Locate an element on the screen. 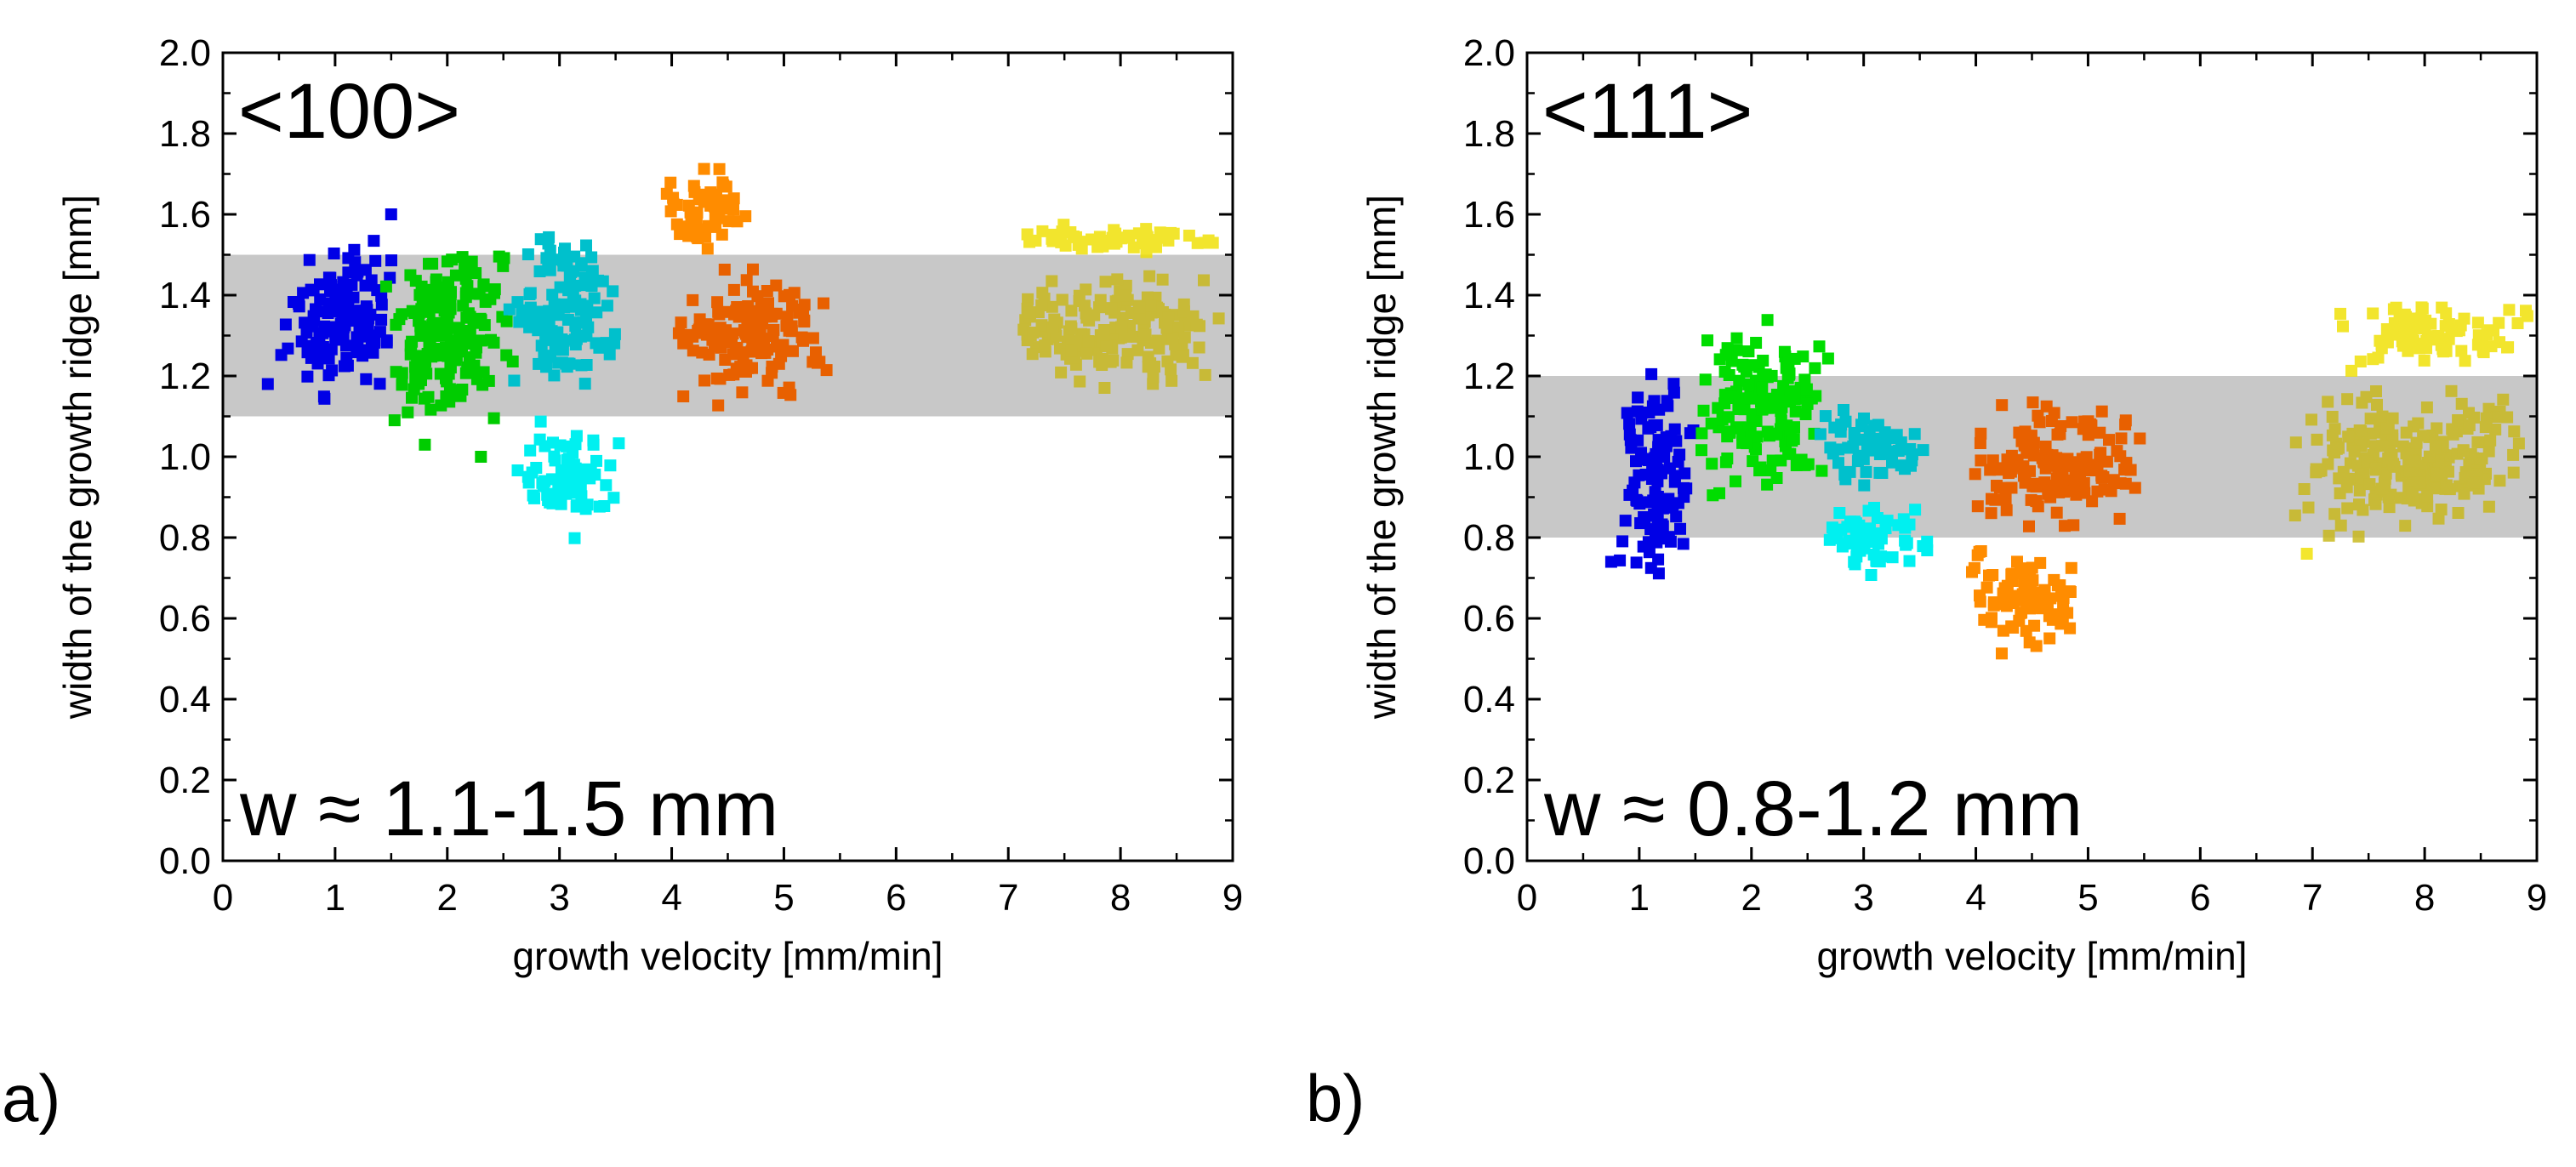 The width and height of the screenshot is (2576, 1167). series-yellow is located at coordinates (1120, 239).